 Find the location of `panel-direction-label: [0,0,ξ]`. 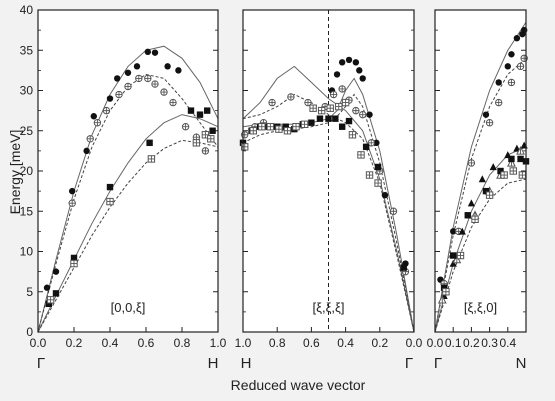

panel-direction-label: [0,0,ξ] is located at coordinates (128, 307).